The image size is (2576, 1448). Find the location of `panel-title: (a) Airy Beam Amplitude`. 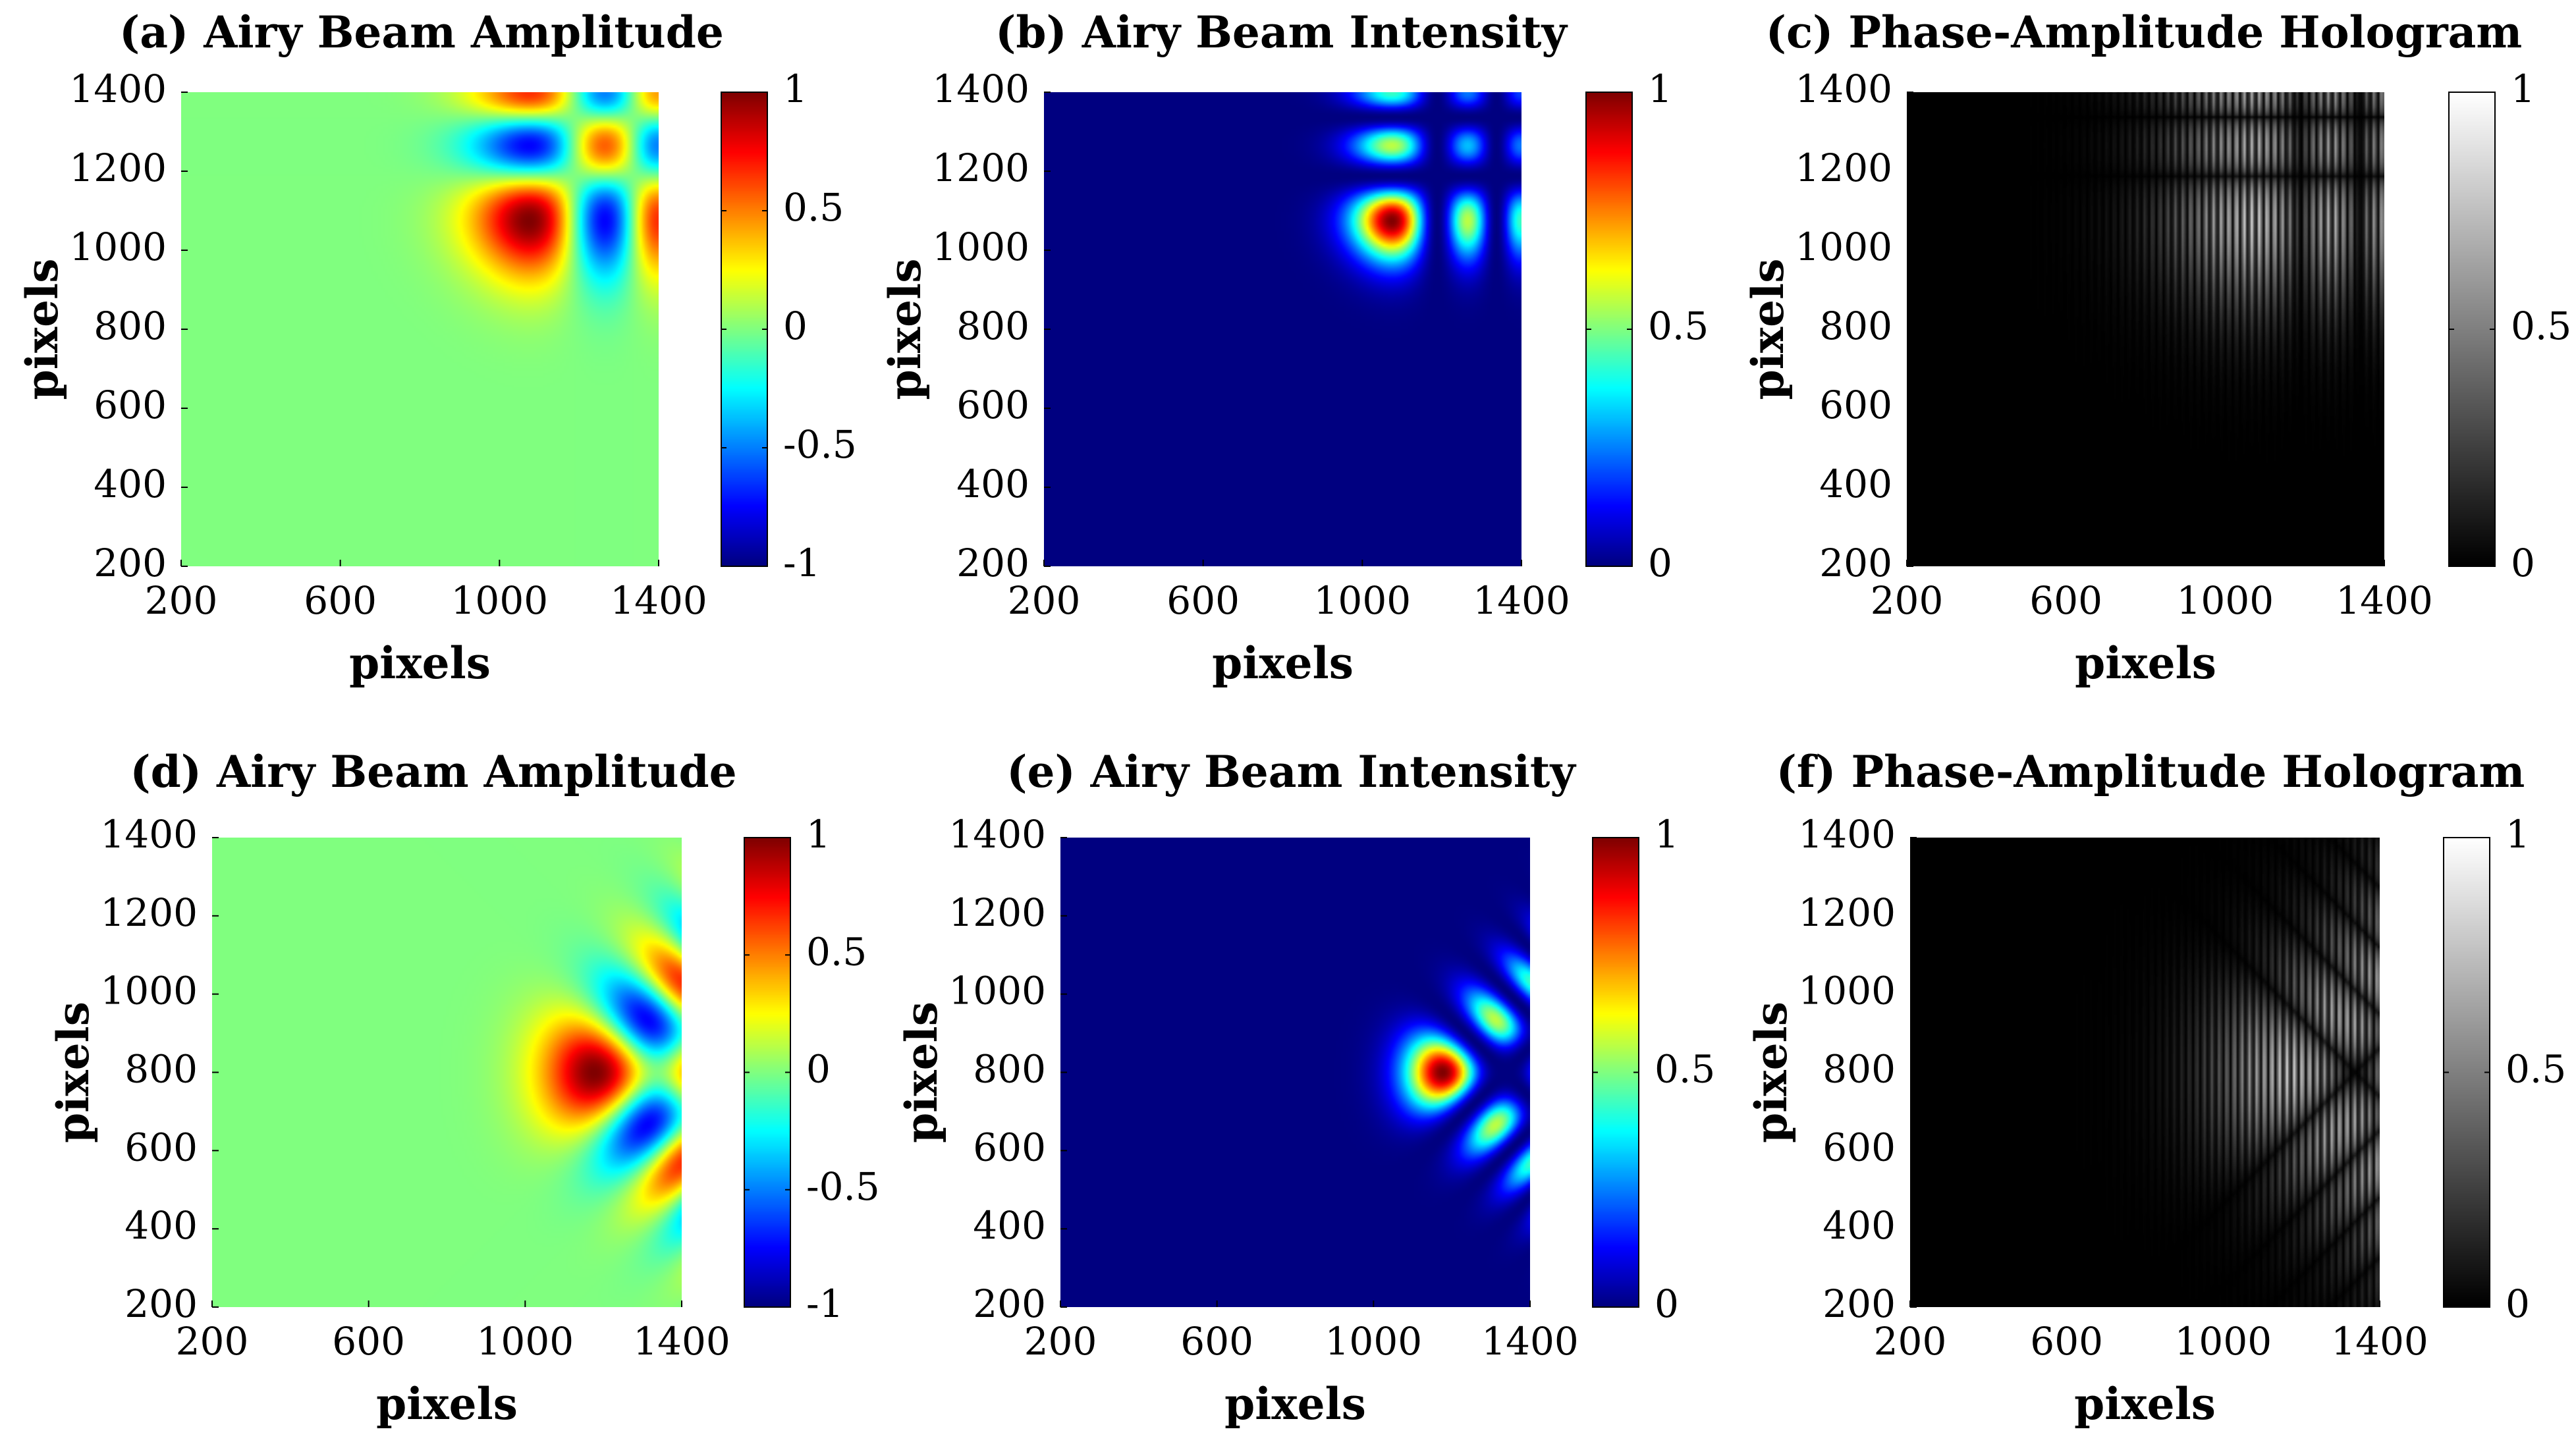

panel-title: (a) Airy Beam Amplitude is located at coordinates (421, 32).